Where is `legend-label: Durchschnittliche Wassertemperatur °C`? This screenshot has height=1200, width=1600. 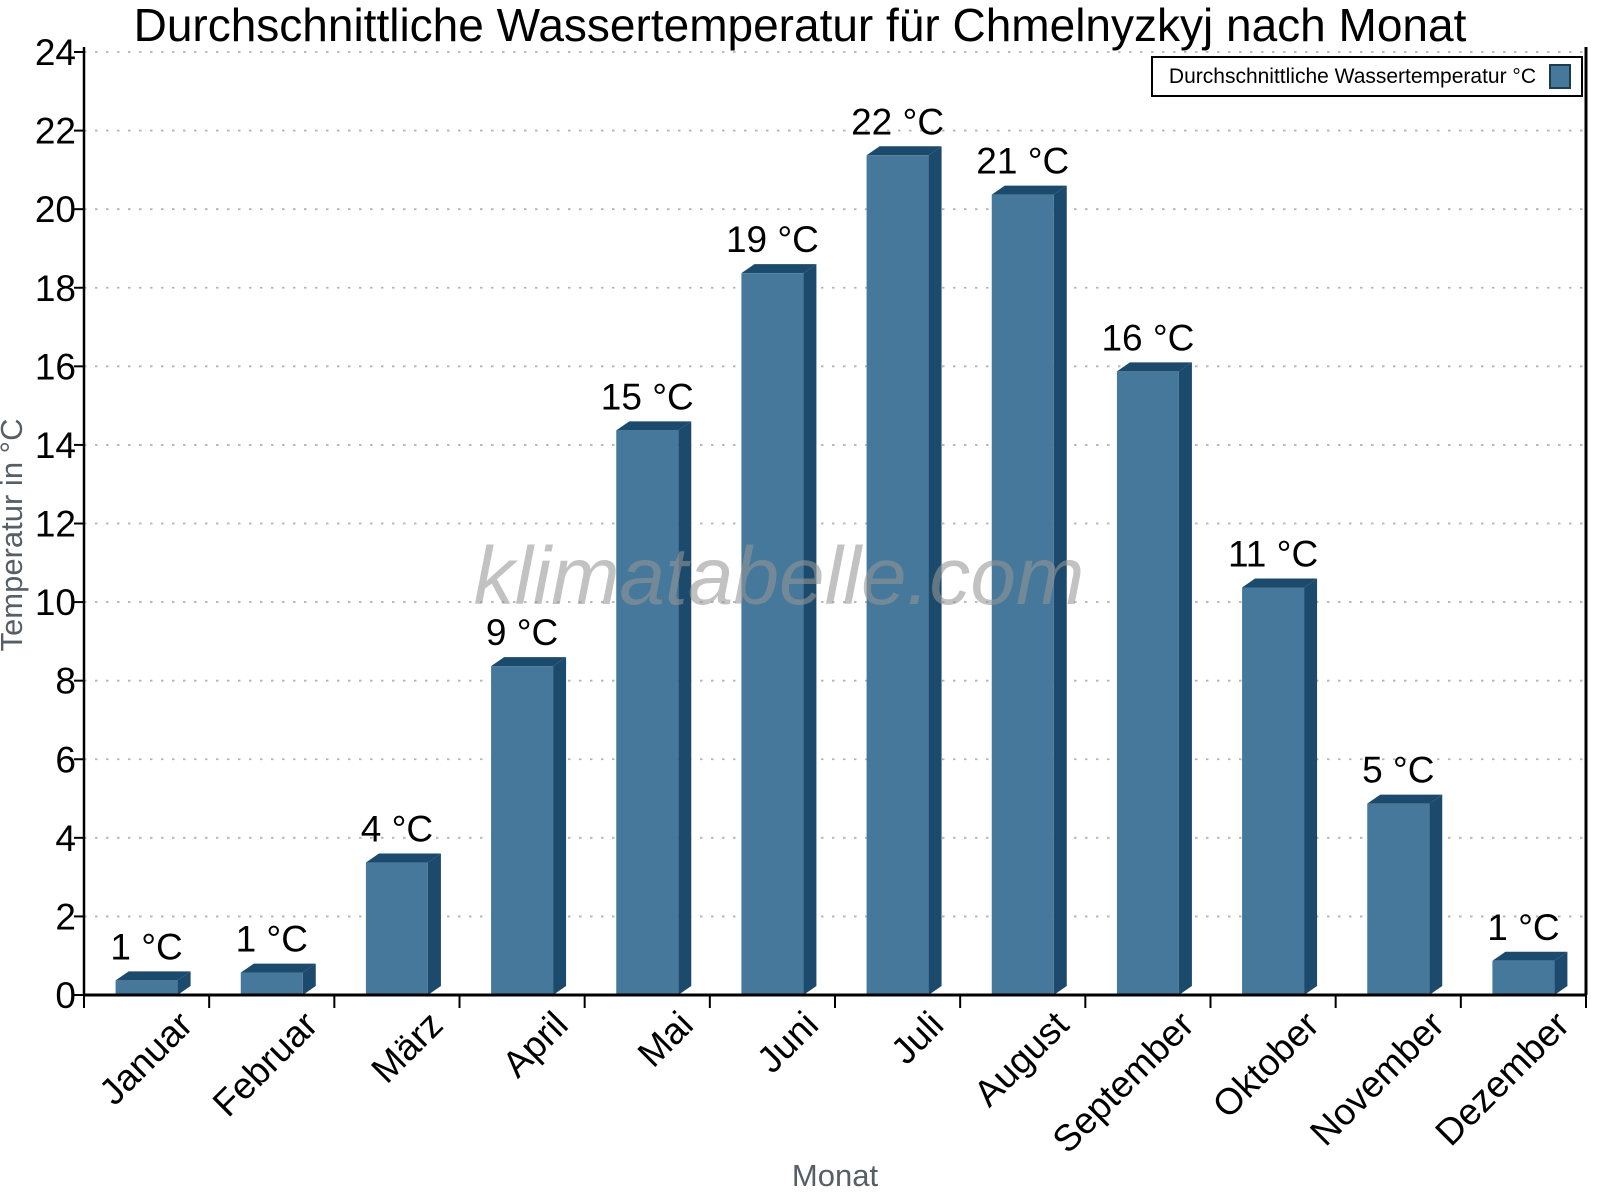
legend-label: Durchschnittliche Wassertemperatur °C is located at coordinates (1352, 76).